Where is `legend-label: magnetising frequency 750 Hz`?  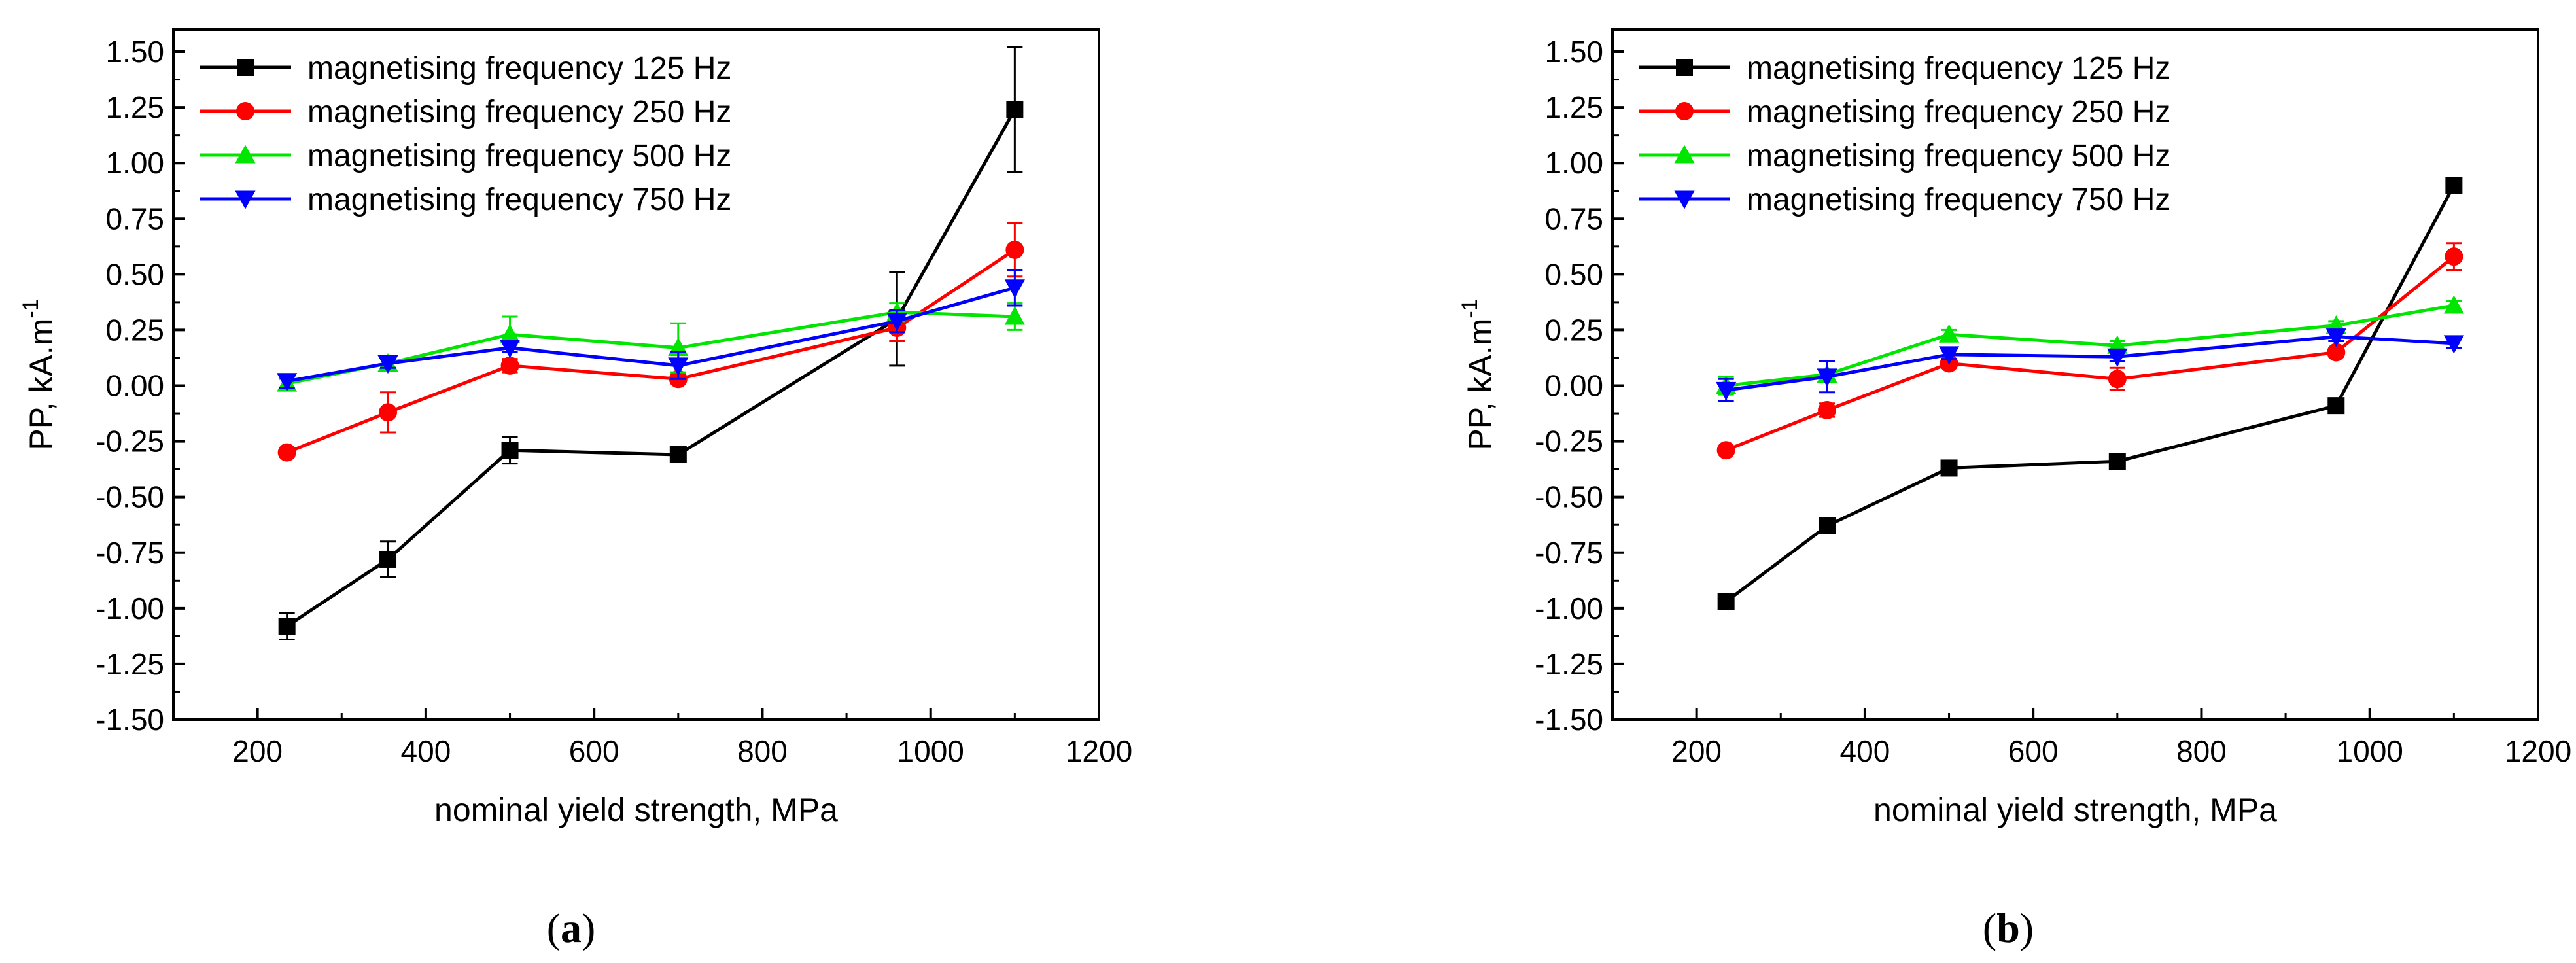 legend-label: magnetising frequency 750 Hz is located at coordinates (1959, 200).